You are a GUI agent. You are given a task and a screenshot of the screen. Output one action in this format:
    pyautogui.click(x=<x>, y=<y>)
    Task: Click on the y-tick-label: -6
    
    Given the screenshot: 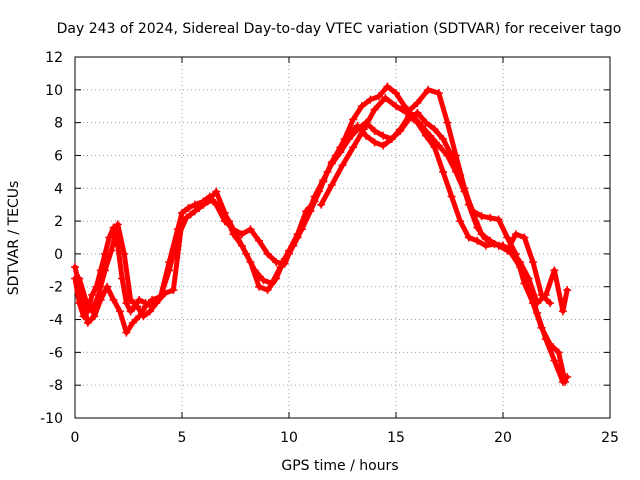 What is the action you would take?
    pyautogui.click(x=56, y=353)
    